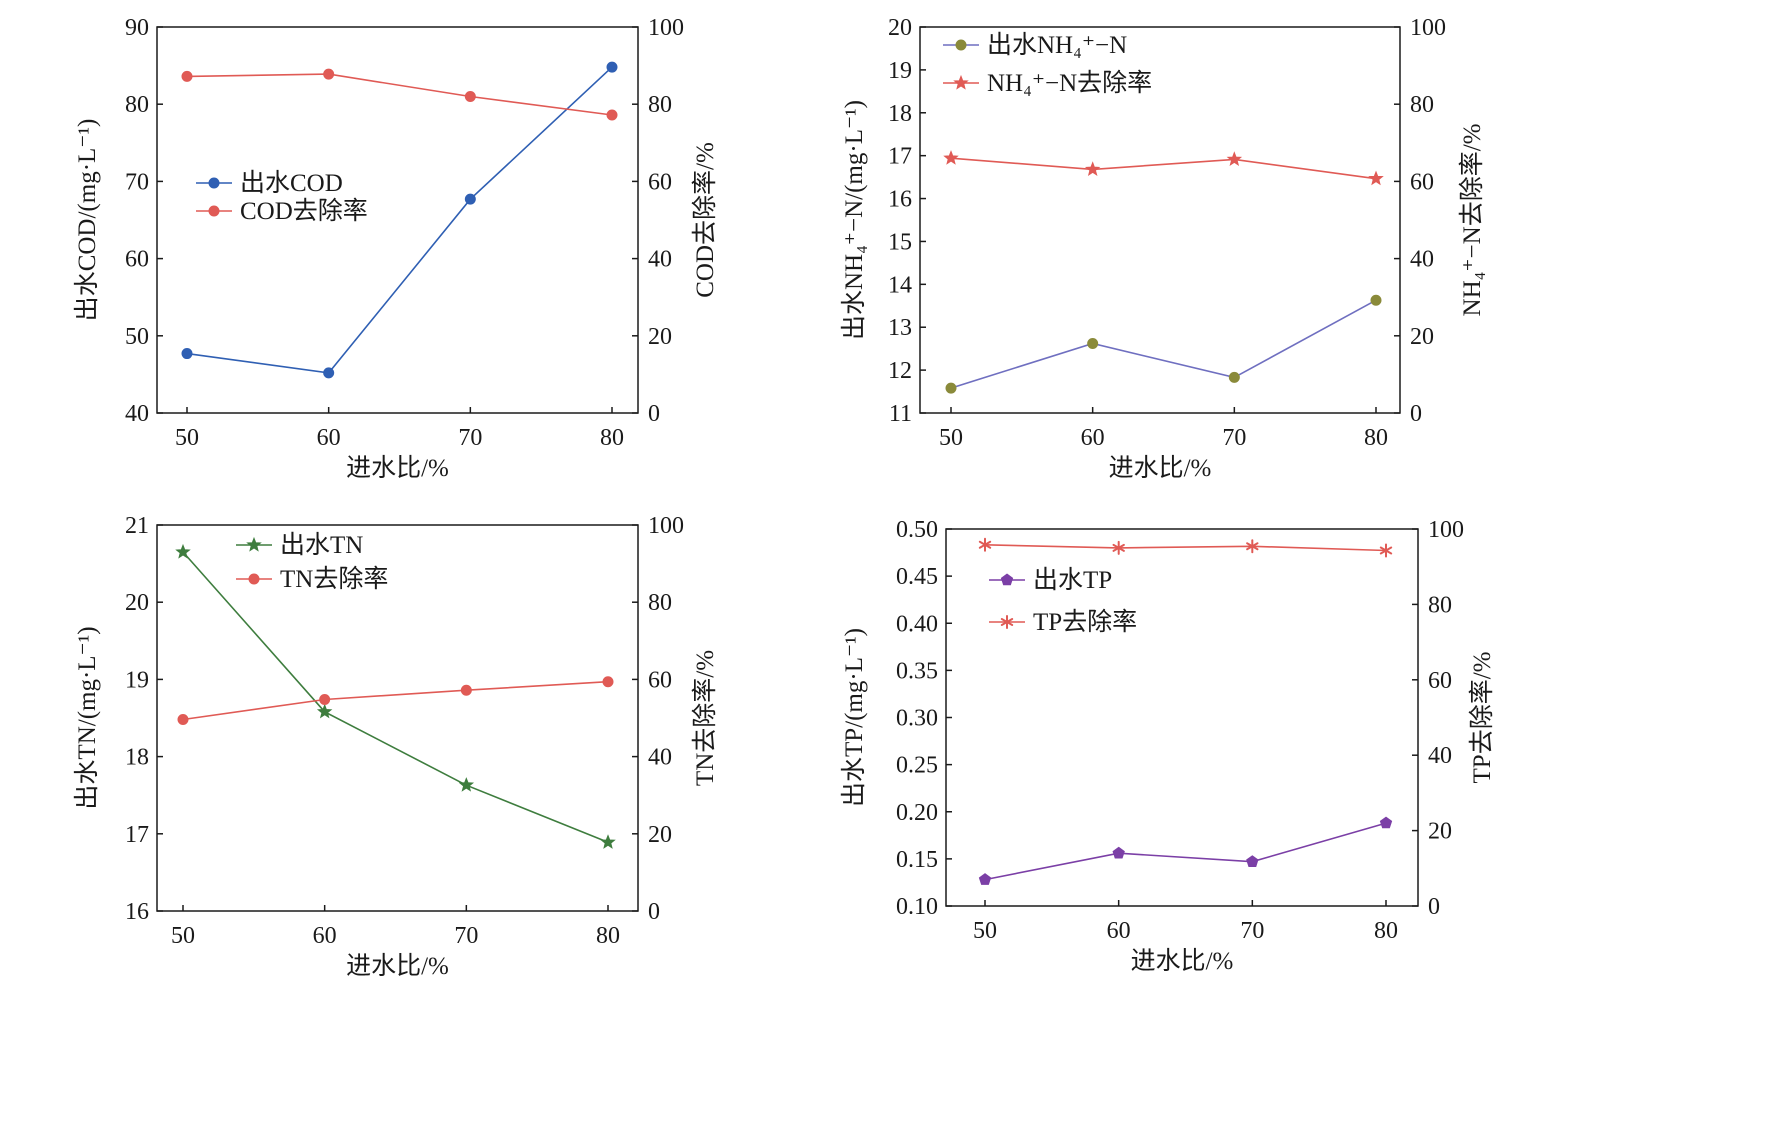 This screenshot has width=1772, height=1125. I want to click on y-tick-label: 40, so click(137, 414).